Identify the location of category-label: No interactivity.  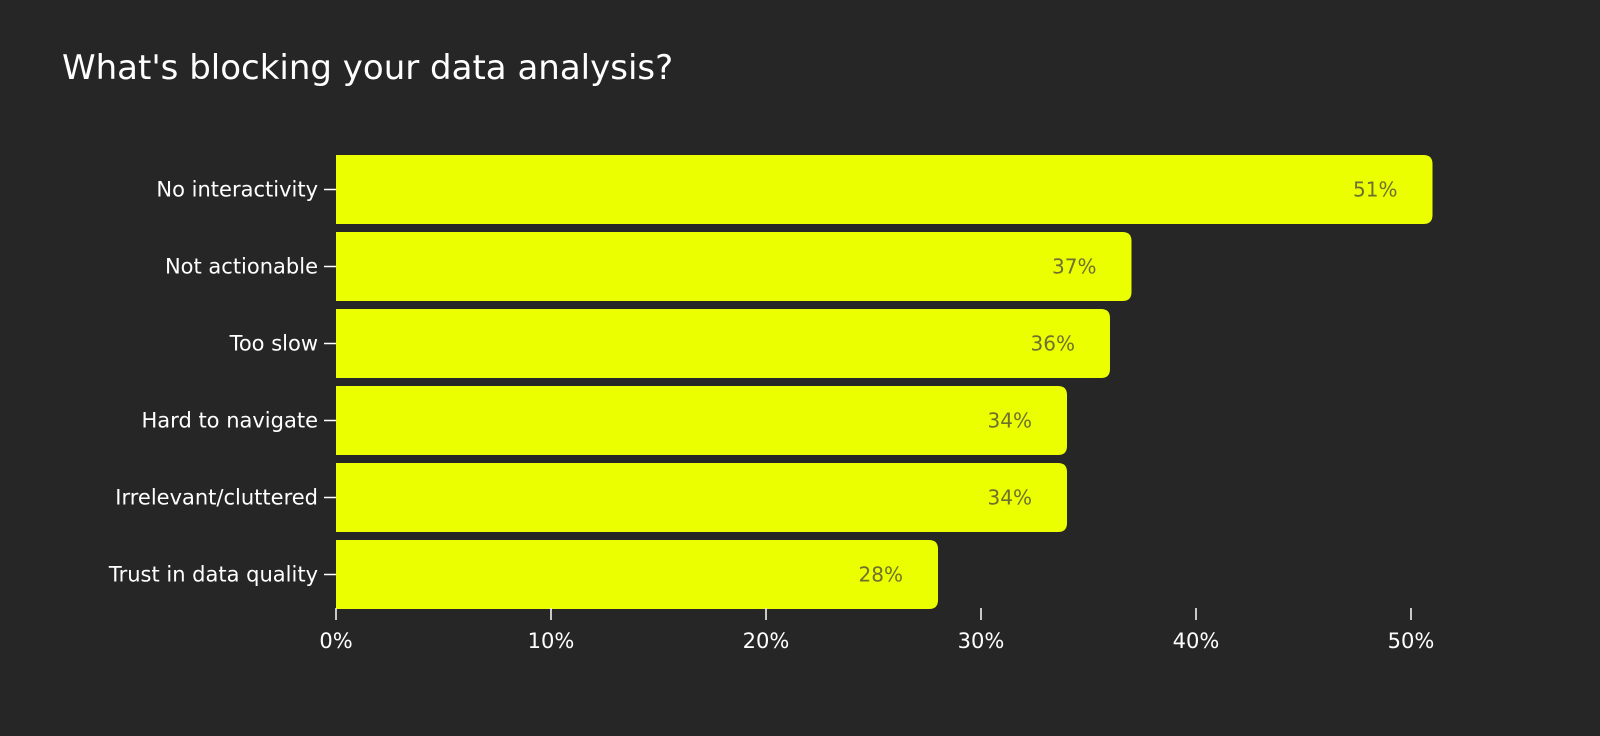
(237, 190).